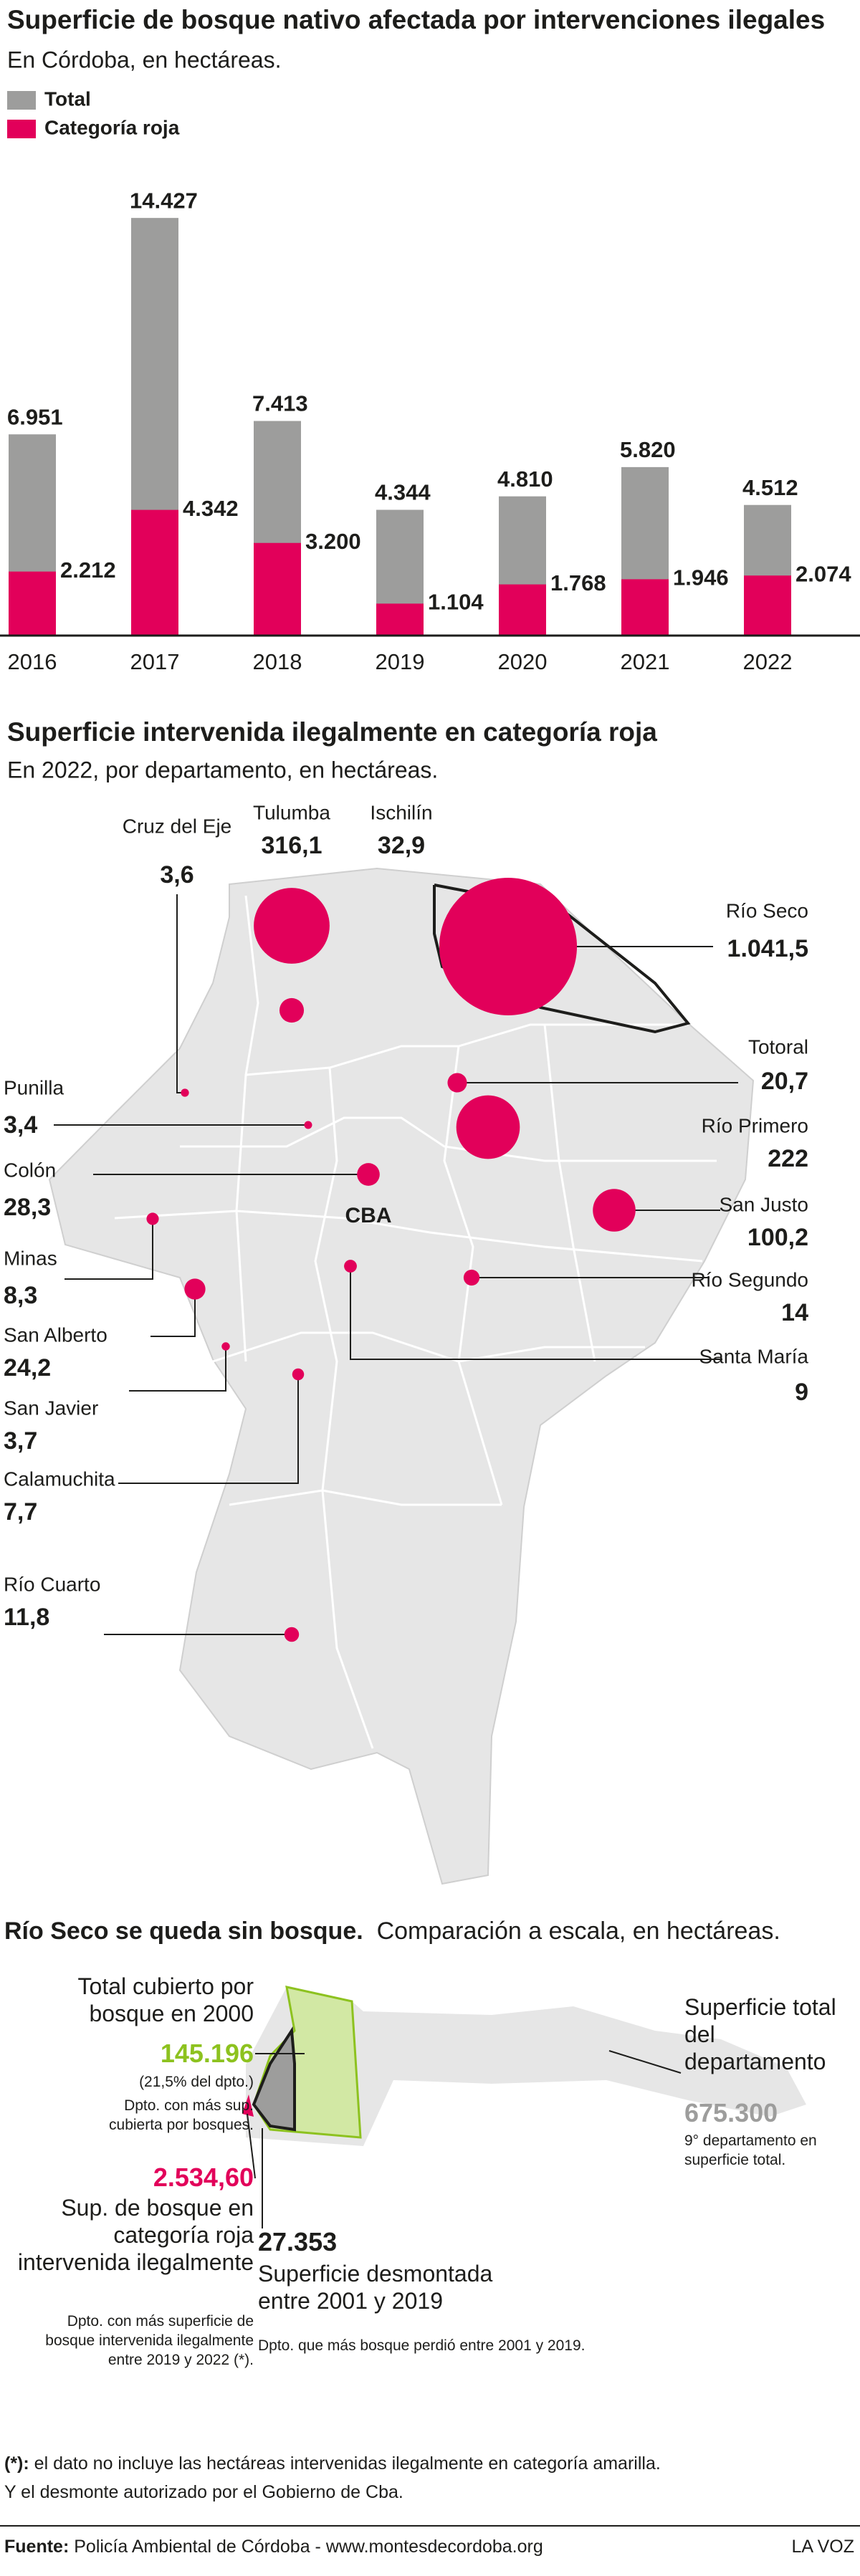 Image resolution: width=860 pixels, height=2576 pixels. Describe the element at coordinates (51, 1408) in the screenshot. I see `category-label: San Javier` at that location.